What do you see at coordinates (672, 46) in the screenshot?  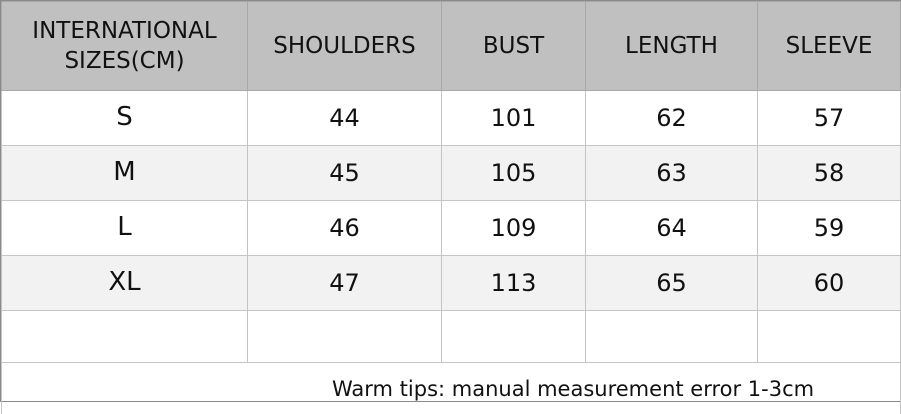 I see `header-length: LENGTH` at bounding box center [672, 46].